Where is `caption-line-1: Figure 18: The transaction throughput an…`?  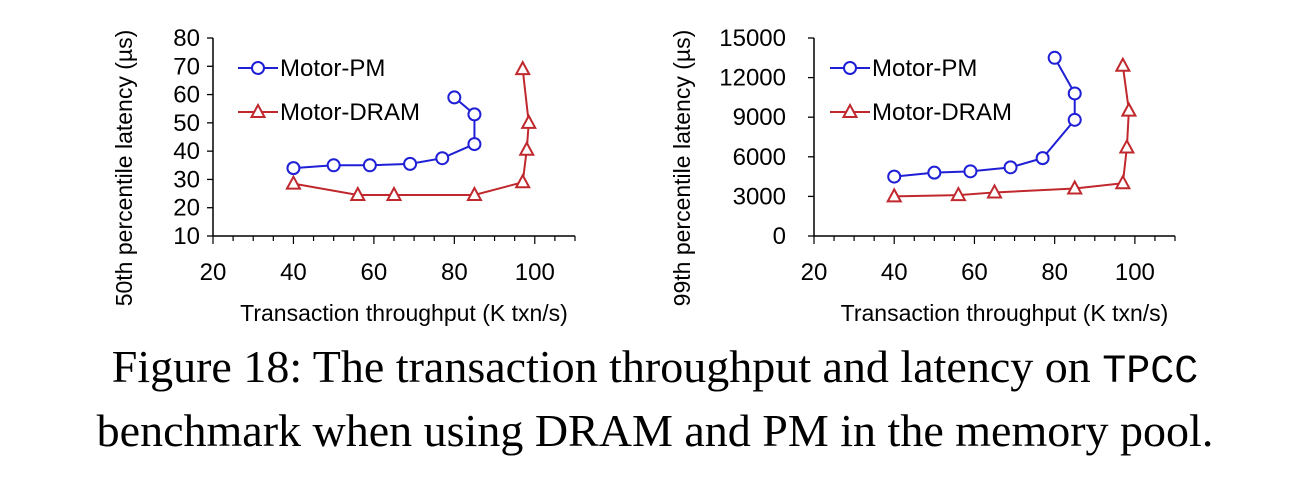
caption-line-1: Figure 18: The transaction throughput an… is located at coordinates (655, 370).